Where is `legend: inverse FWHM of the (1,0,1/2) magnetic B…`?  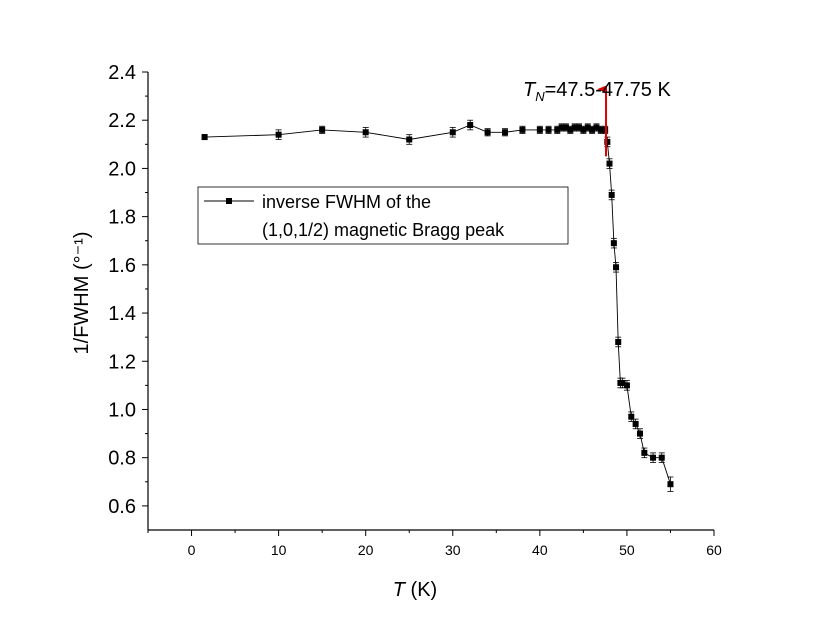 legend: inverse FWHM of the (1,0,1/2) magnetic B… is located at coordinates (383, 215).